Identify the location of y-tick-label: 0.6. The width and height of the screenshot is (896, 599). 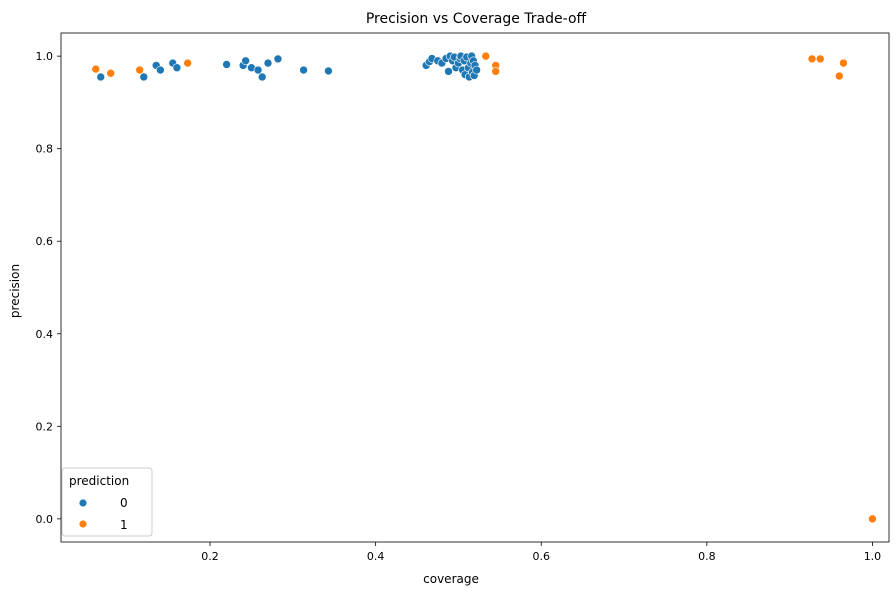
(45, 241).